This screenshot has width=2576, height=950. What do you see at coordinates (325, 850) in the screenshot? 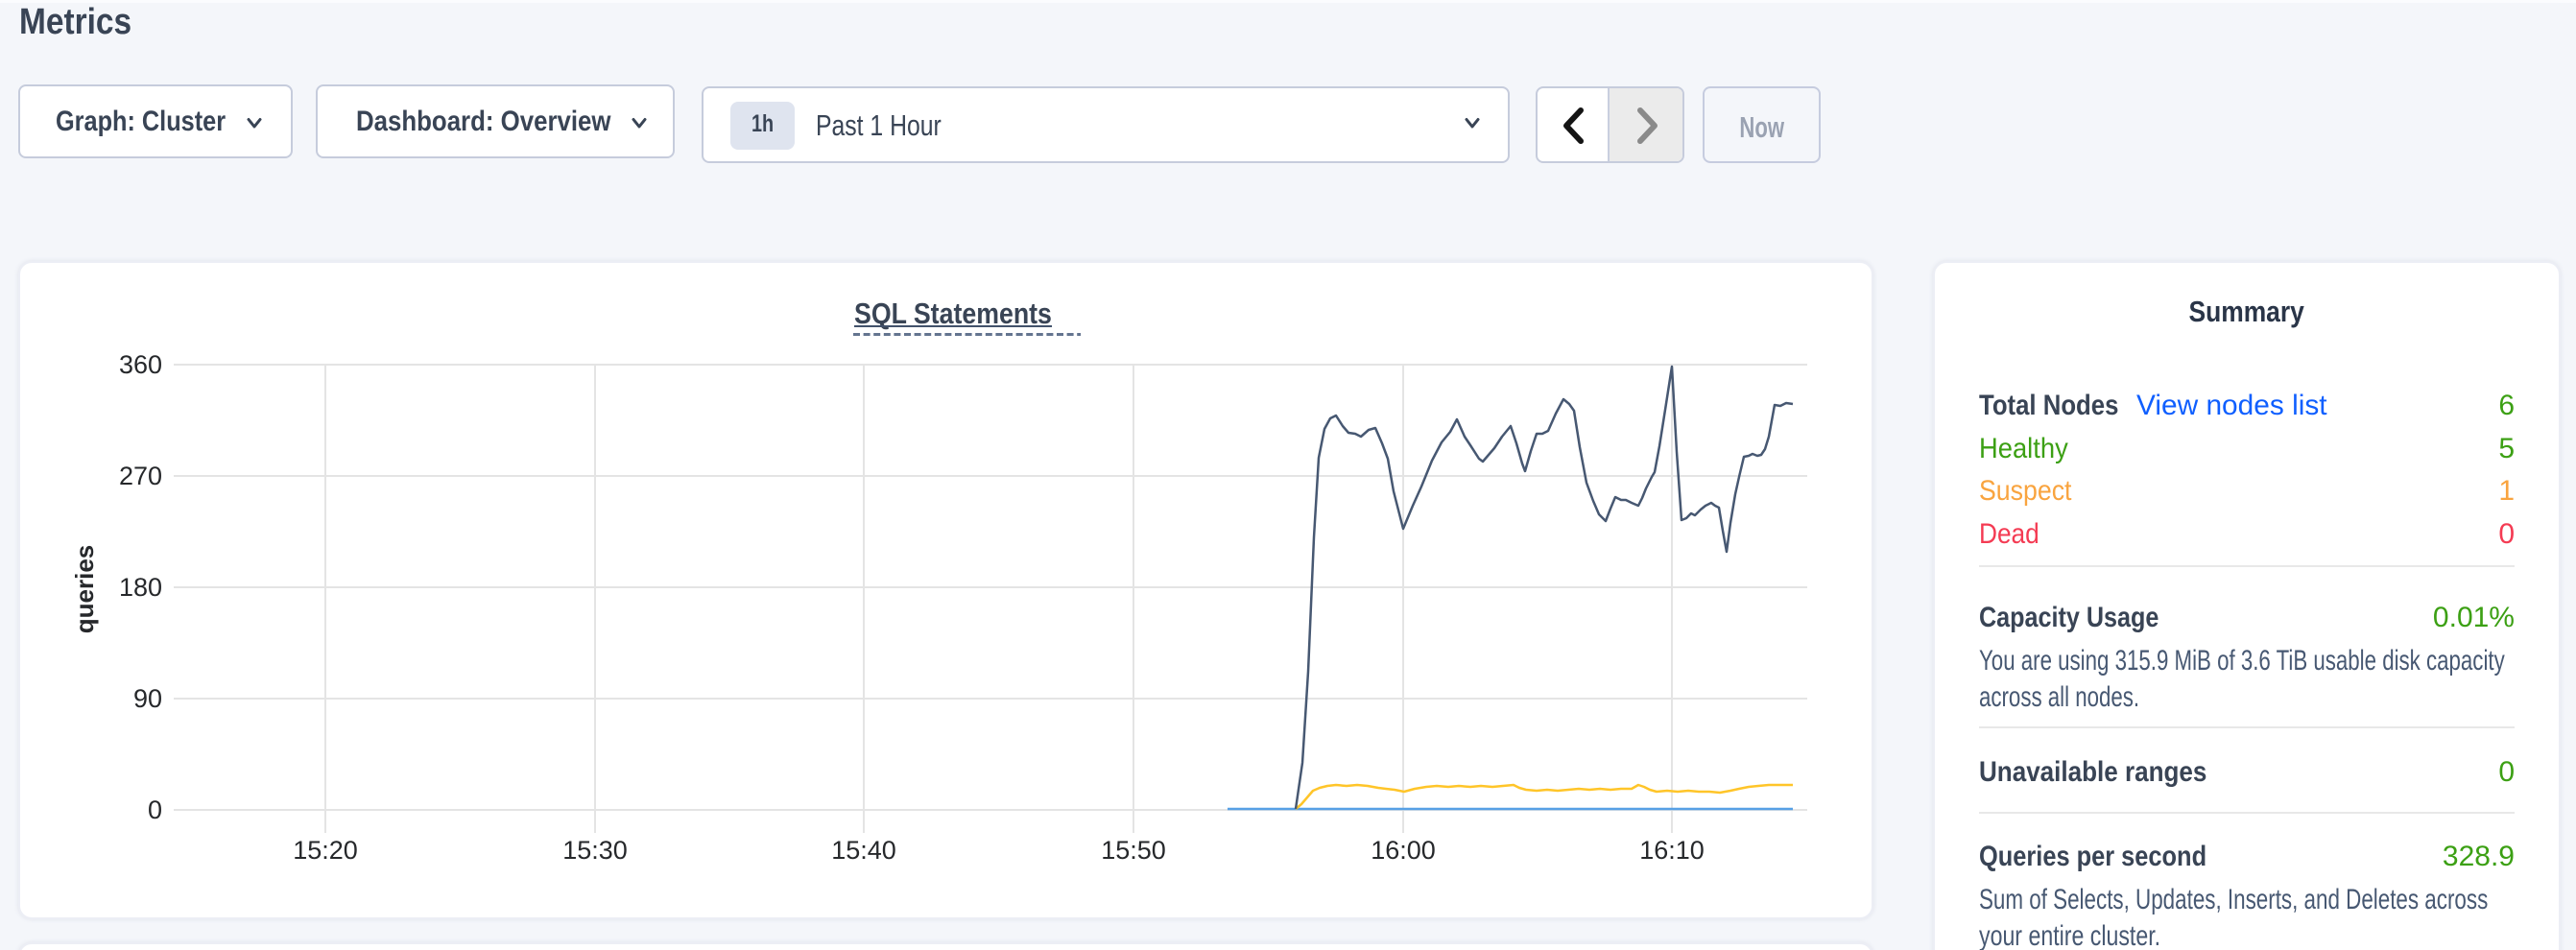
I see `svg-text: 15:20` at bounding box center [325, 850].